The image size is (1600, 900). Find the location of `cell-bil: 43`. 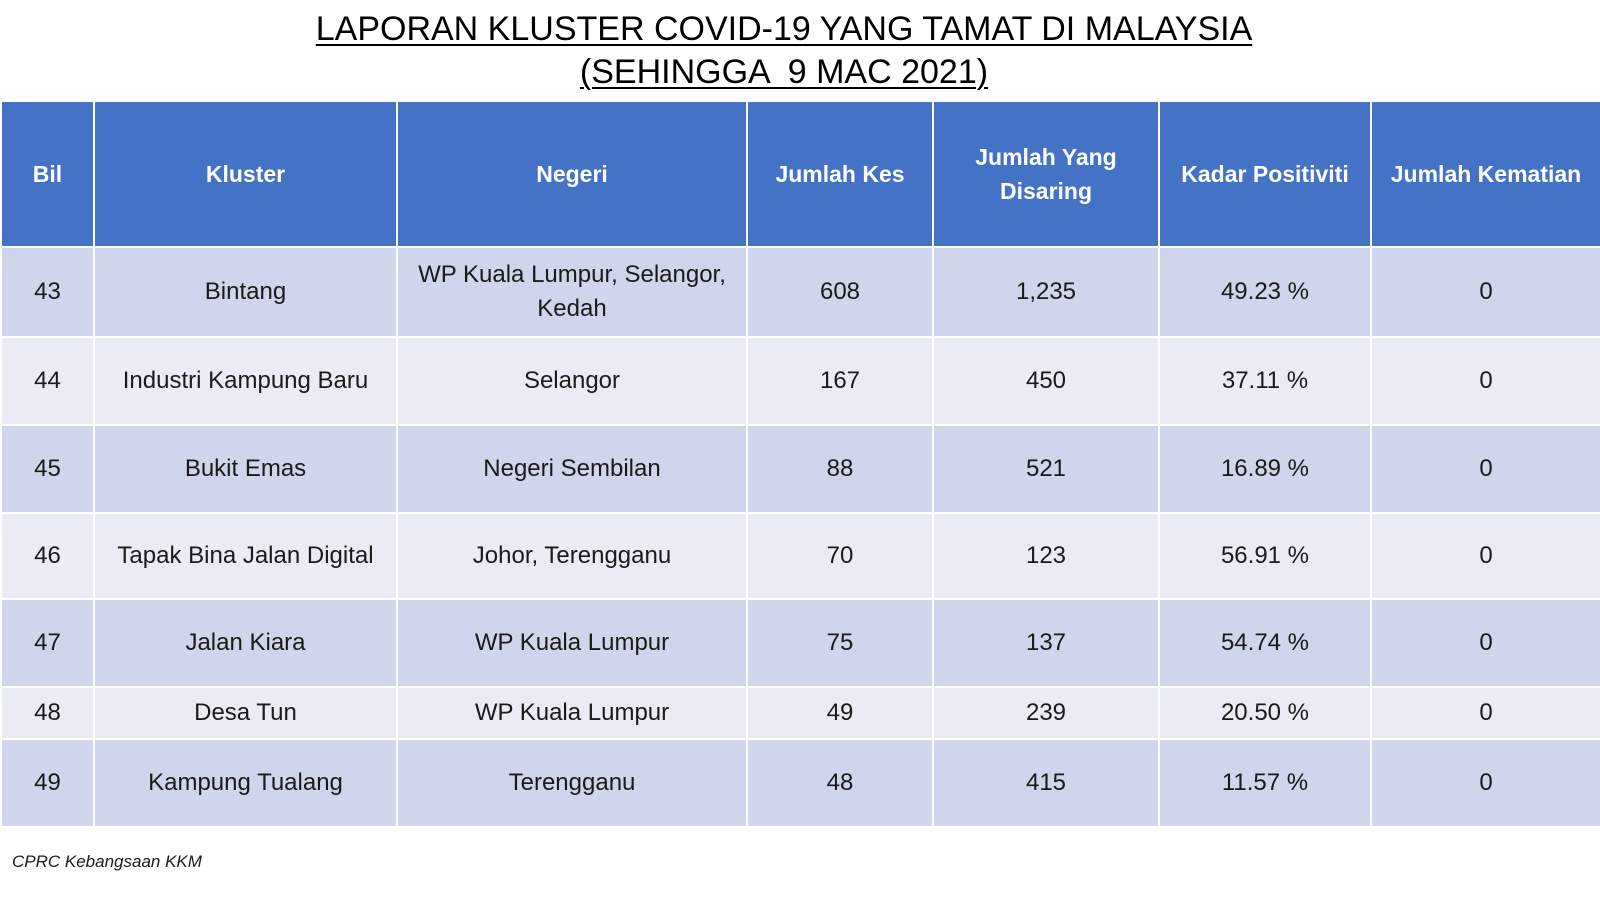

cell-bil: 43 is located at coordinates (47, 292).